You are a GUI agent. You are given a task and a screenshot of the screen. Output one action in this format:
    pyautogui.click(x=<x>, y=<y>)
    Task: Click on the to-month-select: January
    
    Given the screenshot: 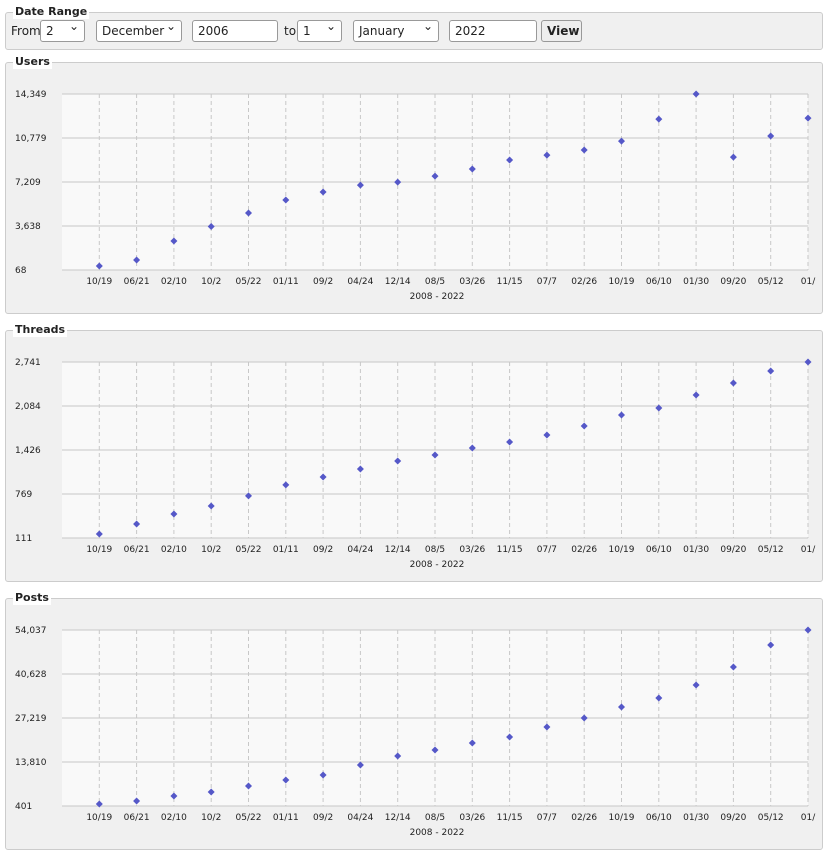 What is the action you would take?
    pyautogui.click(x=396, y=30)
    